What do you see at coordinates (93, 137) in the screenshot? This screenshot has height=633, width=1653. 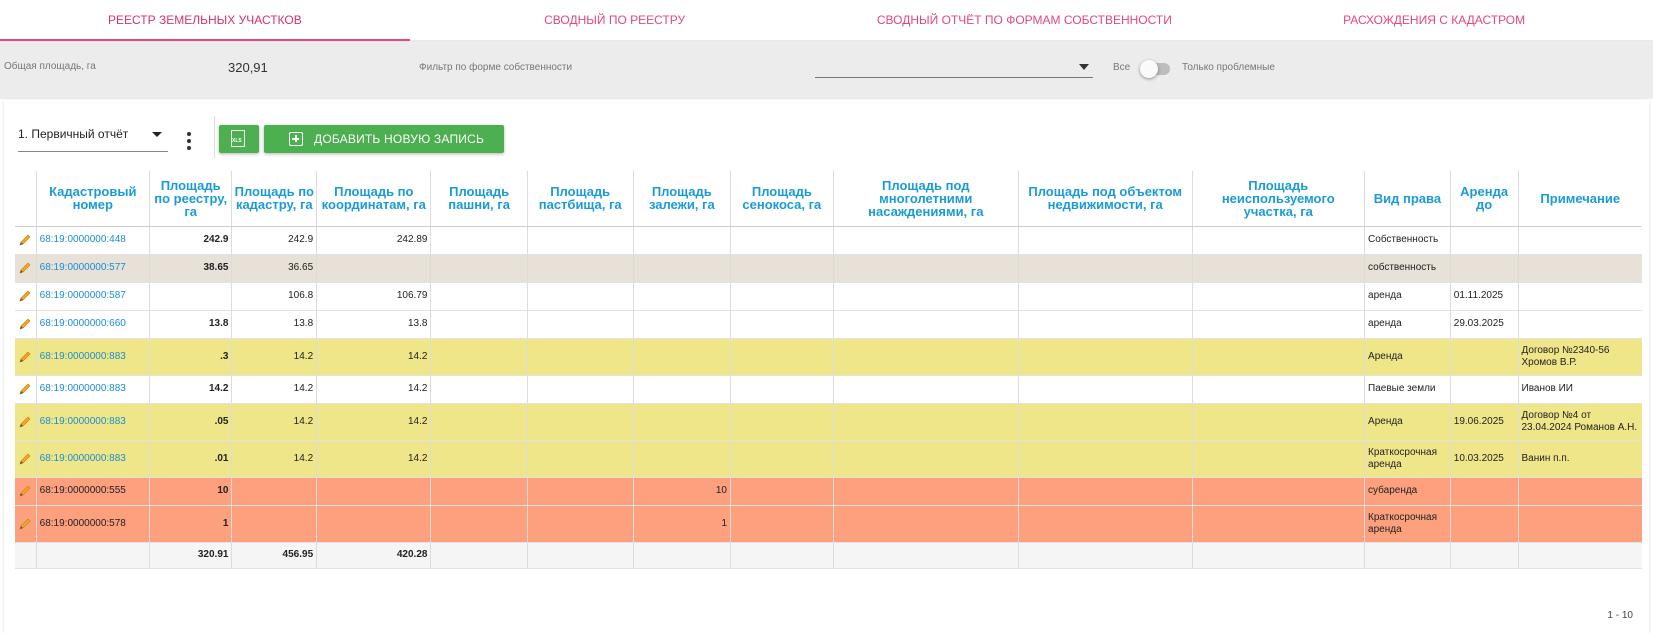 I see `report-select: 1. Первичный отчёт` at bounding box center [93, 137].